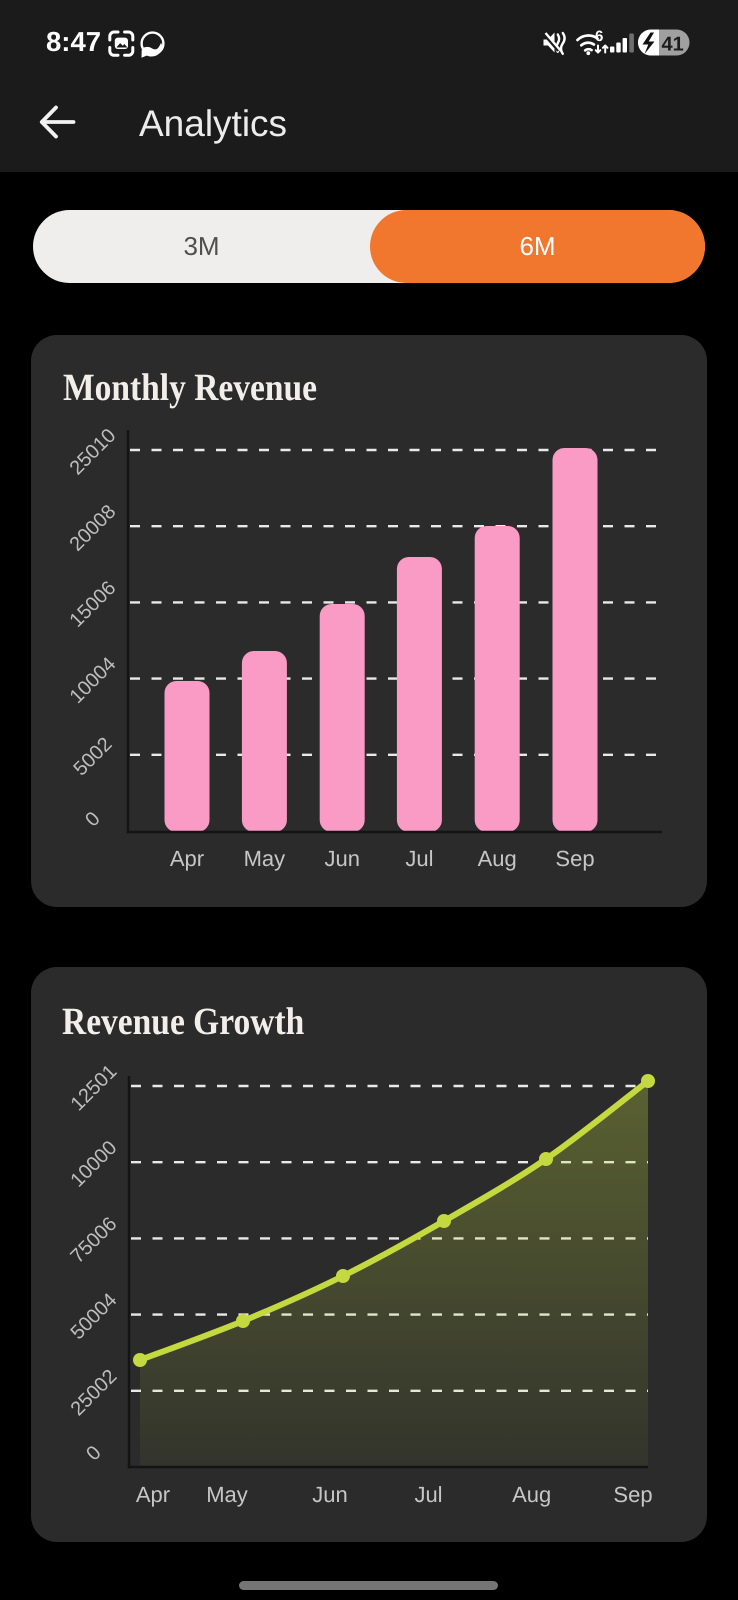  I want to click on svg-text: 6, so click(599, 36).